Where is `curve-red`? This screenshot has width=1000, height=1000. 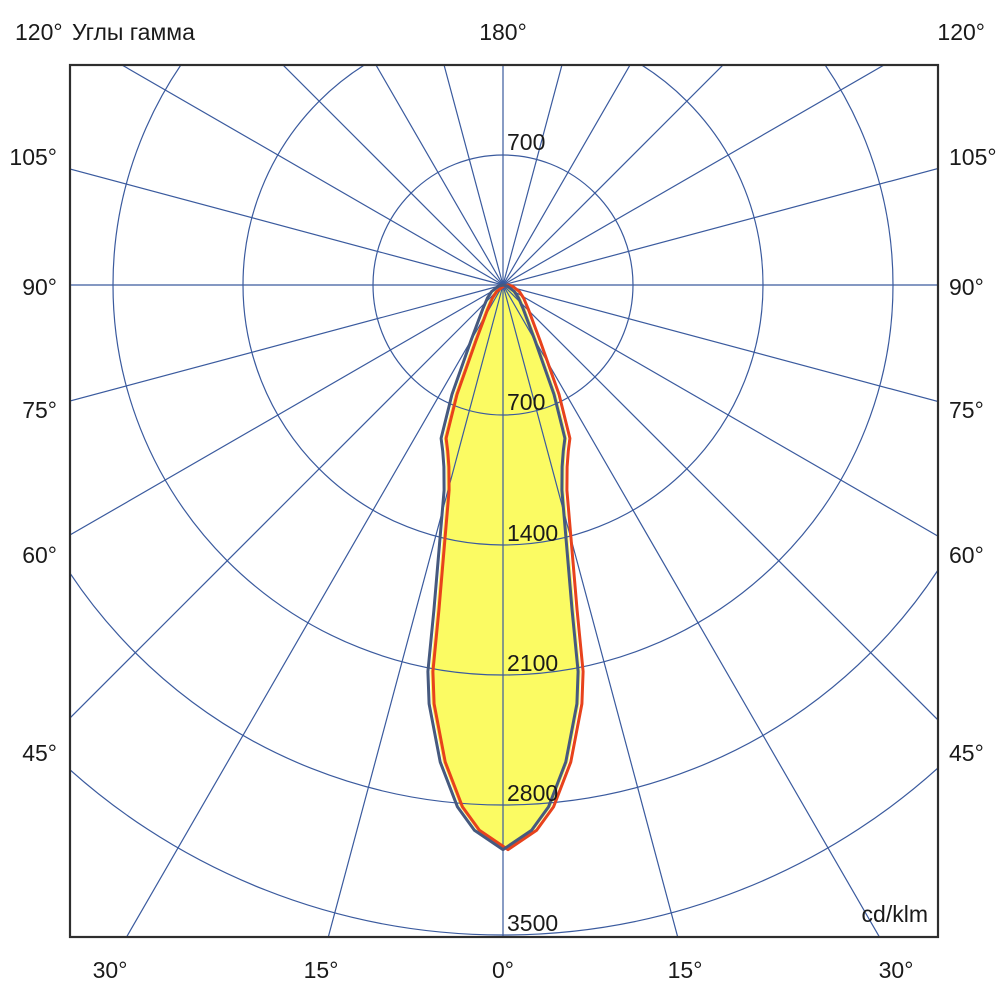
curve-red is located at coordinates (508, 567).